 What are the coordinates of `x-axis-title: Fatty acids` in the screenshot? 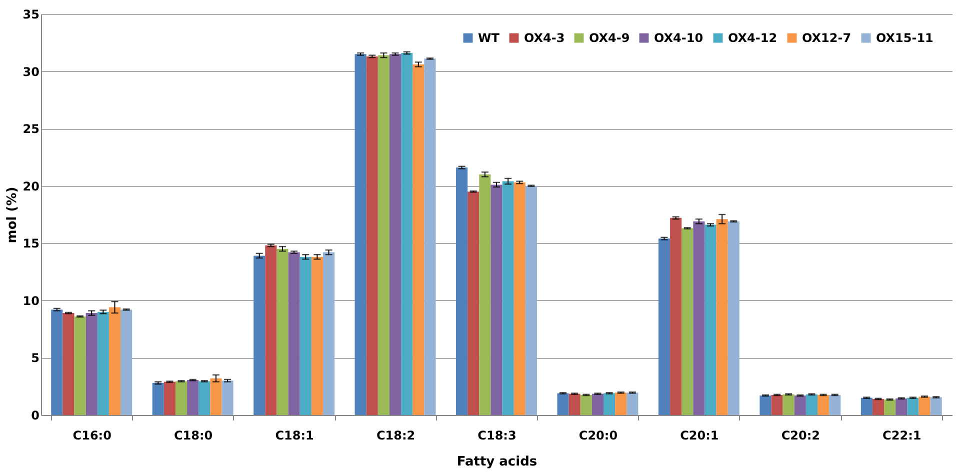 It's located at (497, 462).